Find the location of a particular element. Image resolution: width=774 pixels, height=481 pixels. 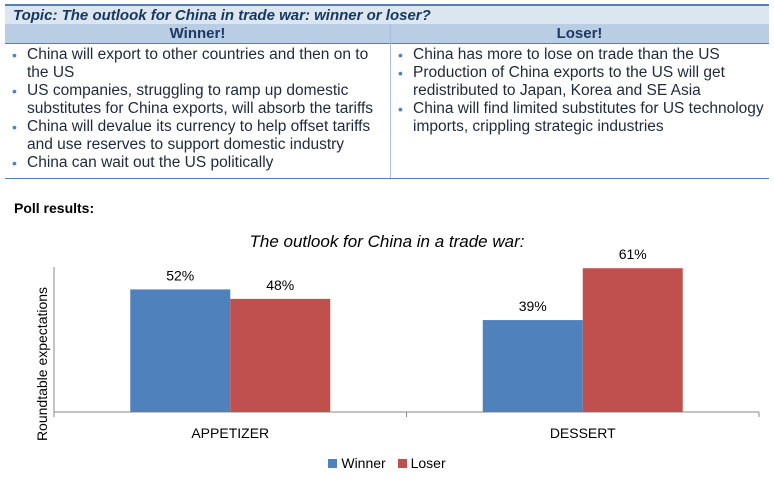

legend-item-loser: Loser is located at coordinates (421, 463).